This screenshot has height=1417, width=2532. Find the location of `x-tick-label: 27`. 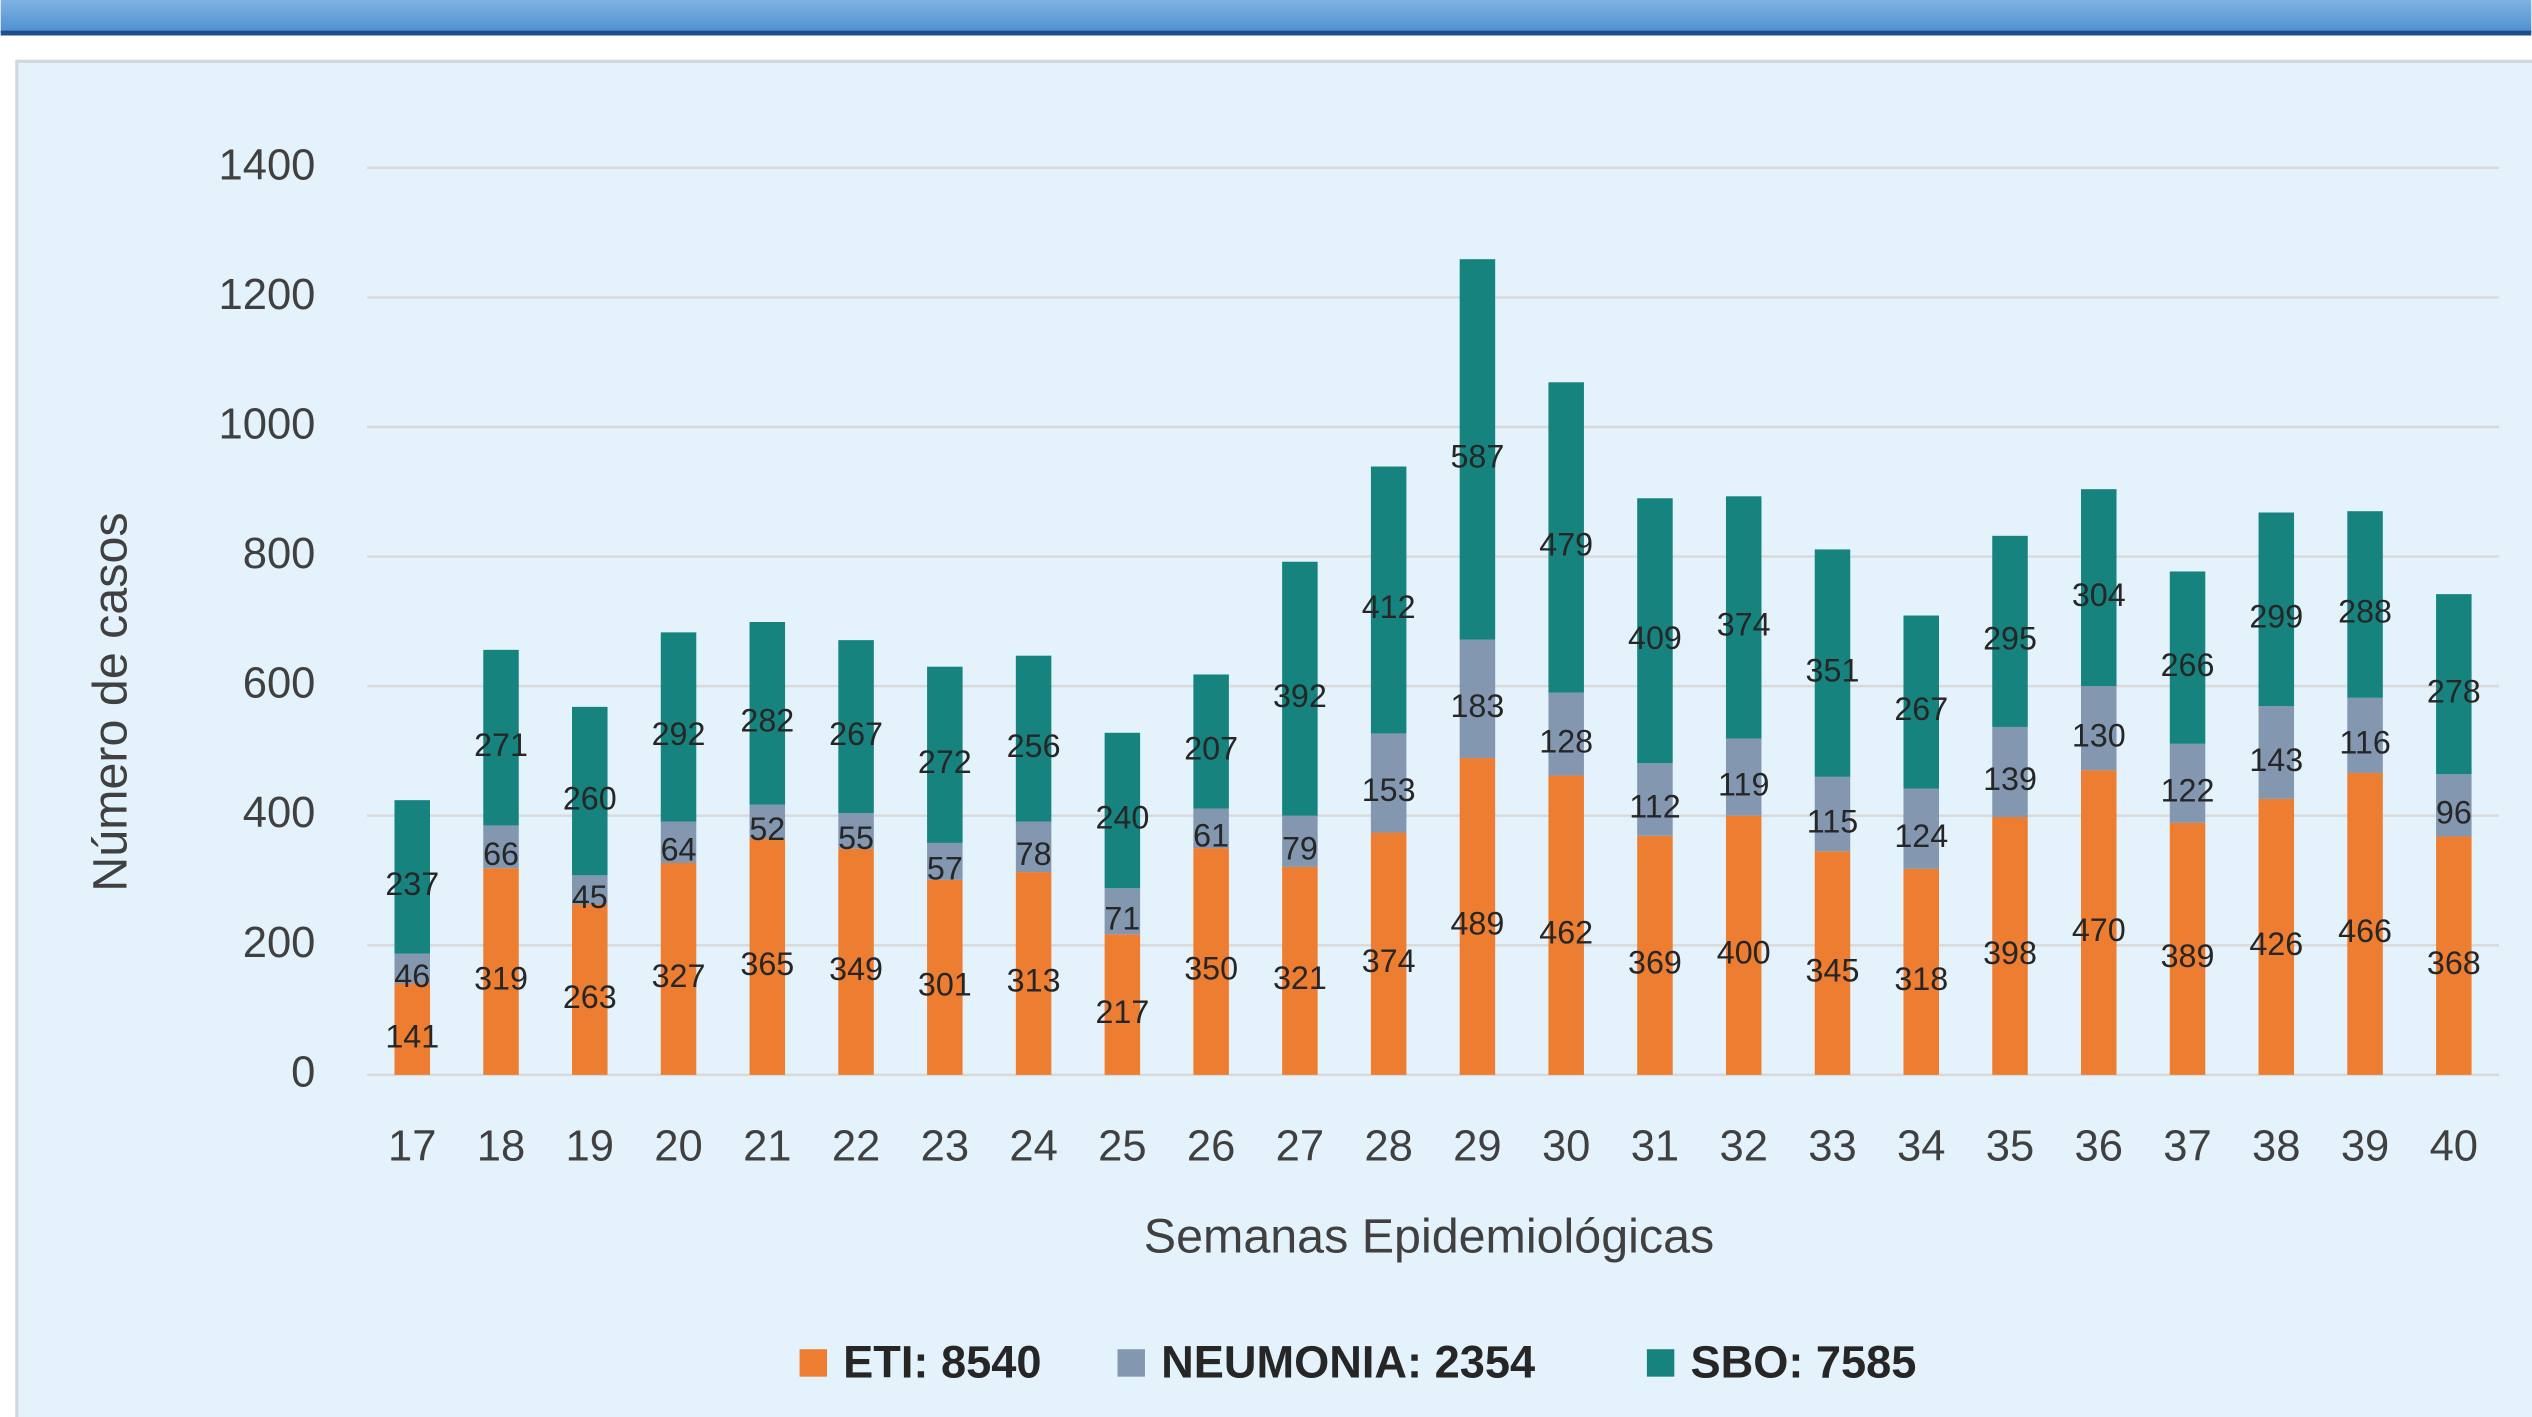

x-tick-label: 27 is located at coordinates (1300, 1147).